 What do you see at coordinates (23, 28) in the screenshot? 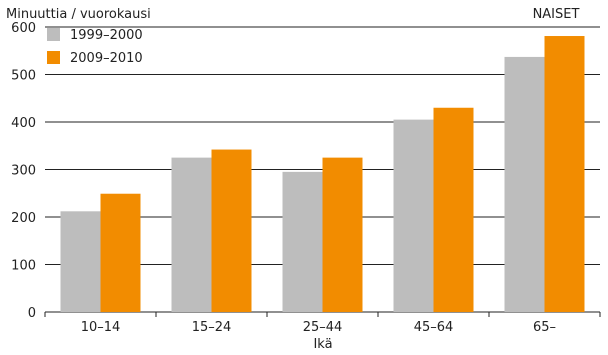
I see `y-tick-label: 600` at bounding box center [23, 28].